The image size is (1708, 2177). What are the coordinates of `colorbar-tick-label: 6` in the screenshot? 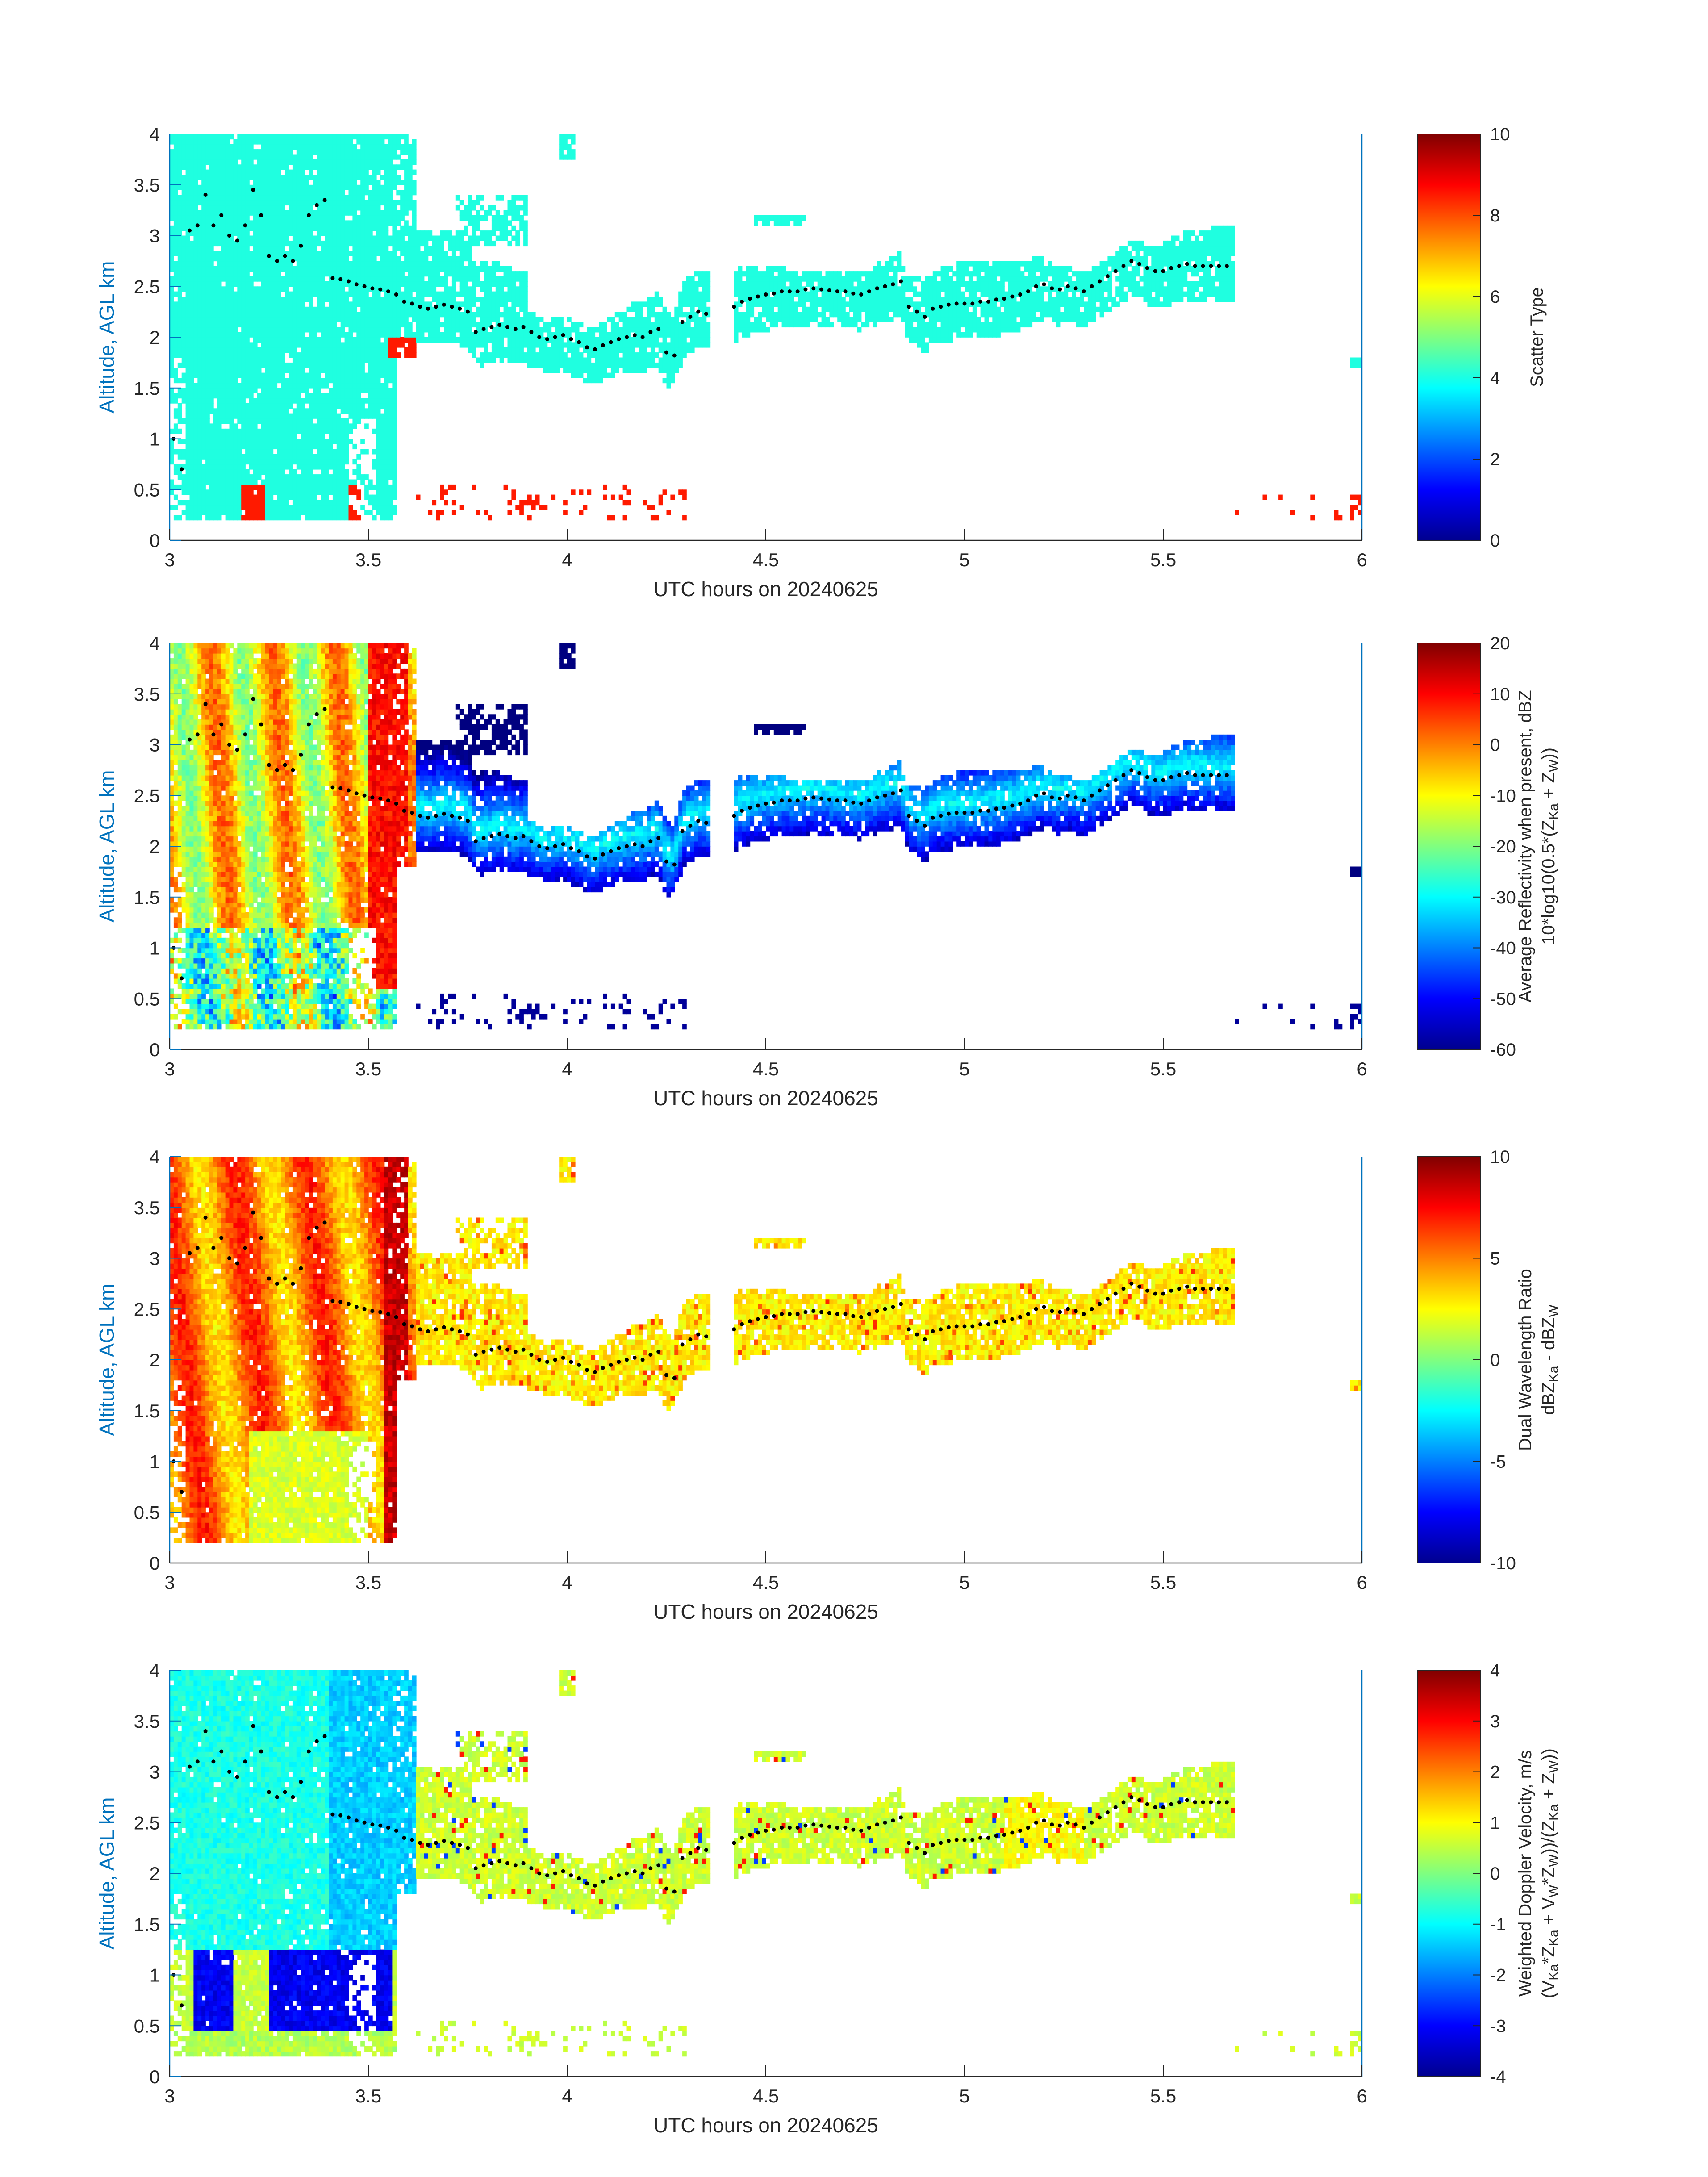 It's located at (1495, 297).